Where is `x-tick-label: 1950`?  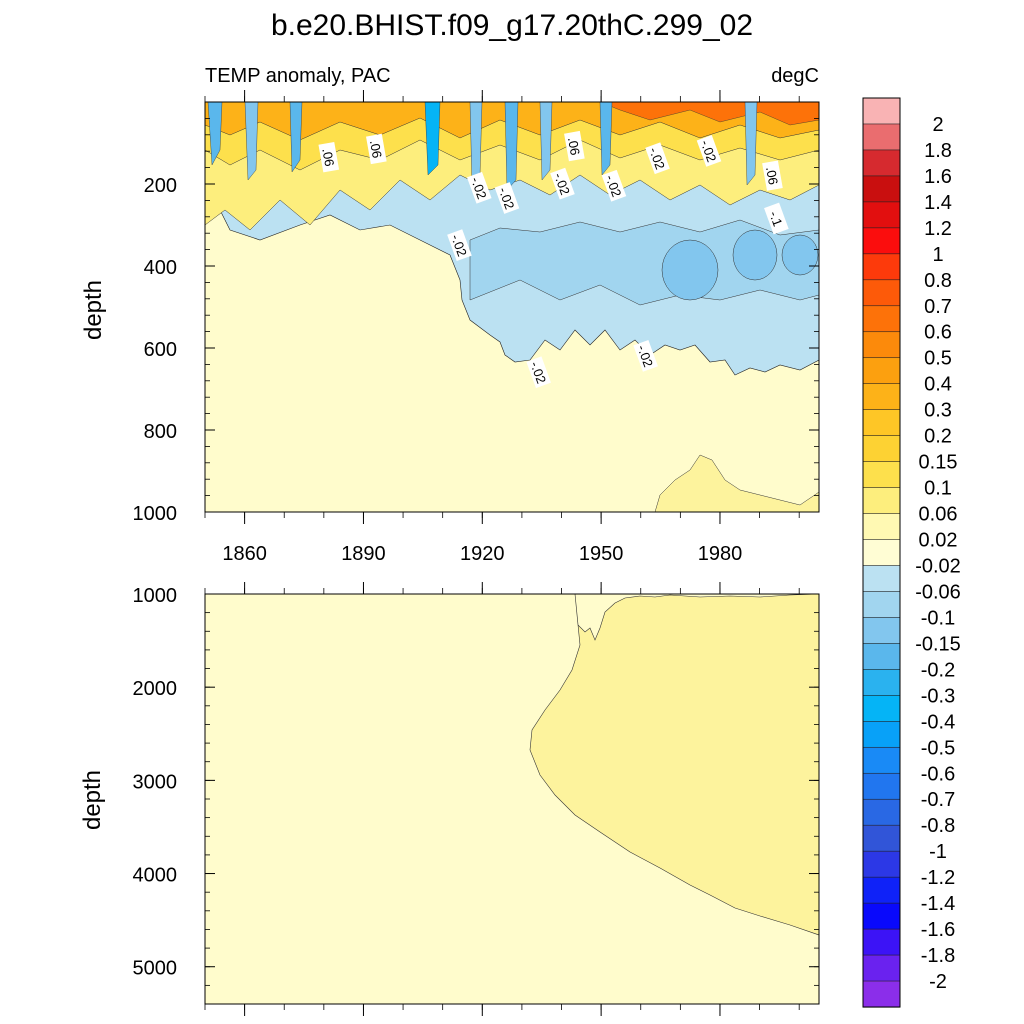
x-tick-label: 1950 is located at coordinates (601, 554).